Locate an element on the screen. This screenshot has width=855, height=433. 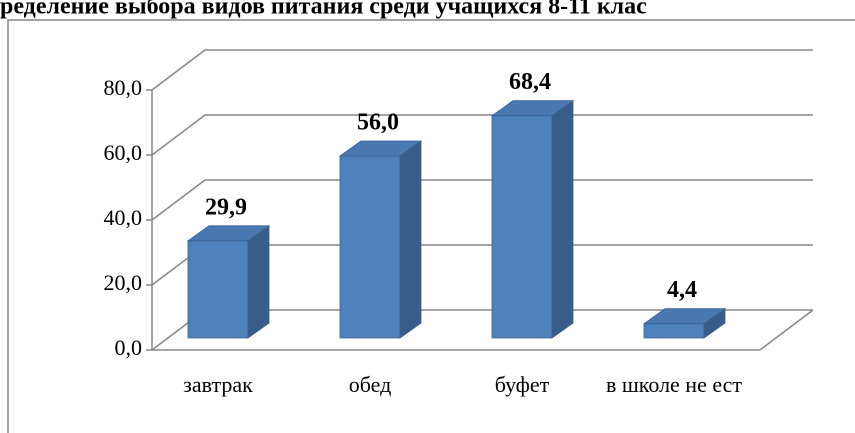
y-tick-label: 0,0 is located at coordinates (129, 347).